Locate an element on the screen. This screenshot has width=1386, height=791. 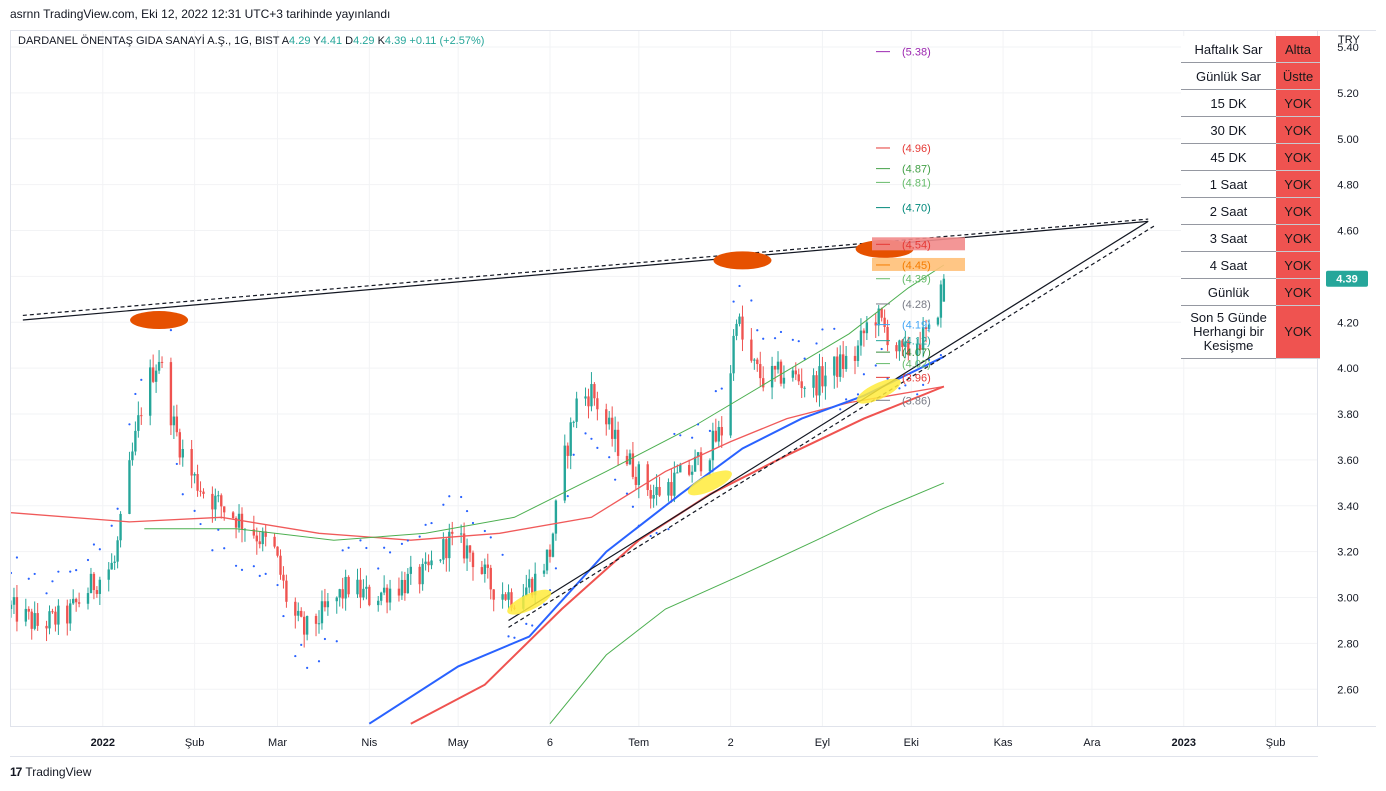
bottom-marker is located at coordinates (878, 391).